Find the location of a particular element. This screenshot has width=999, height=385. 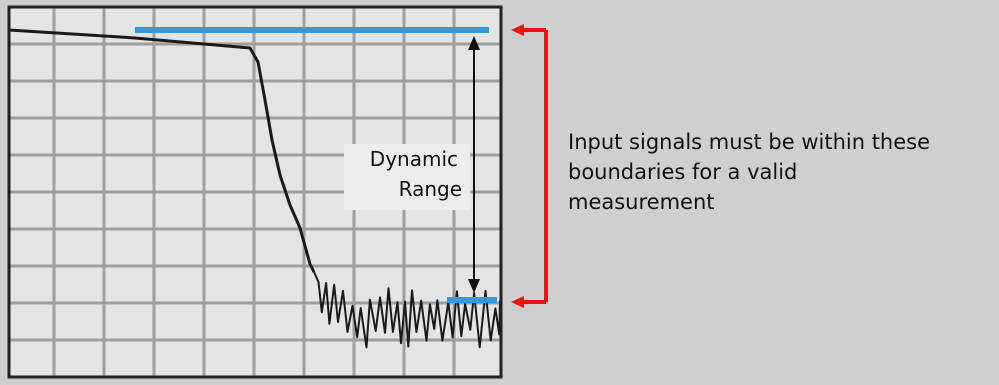

boundary-bracket is located at coordinates (535, 166).